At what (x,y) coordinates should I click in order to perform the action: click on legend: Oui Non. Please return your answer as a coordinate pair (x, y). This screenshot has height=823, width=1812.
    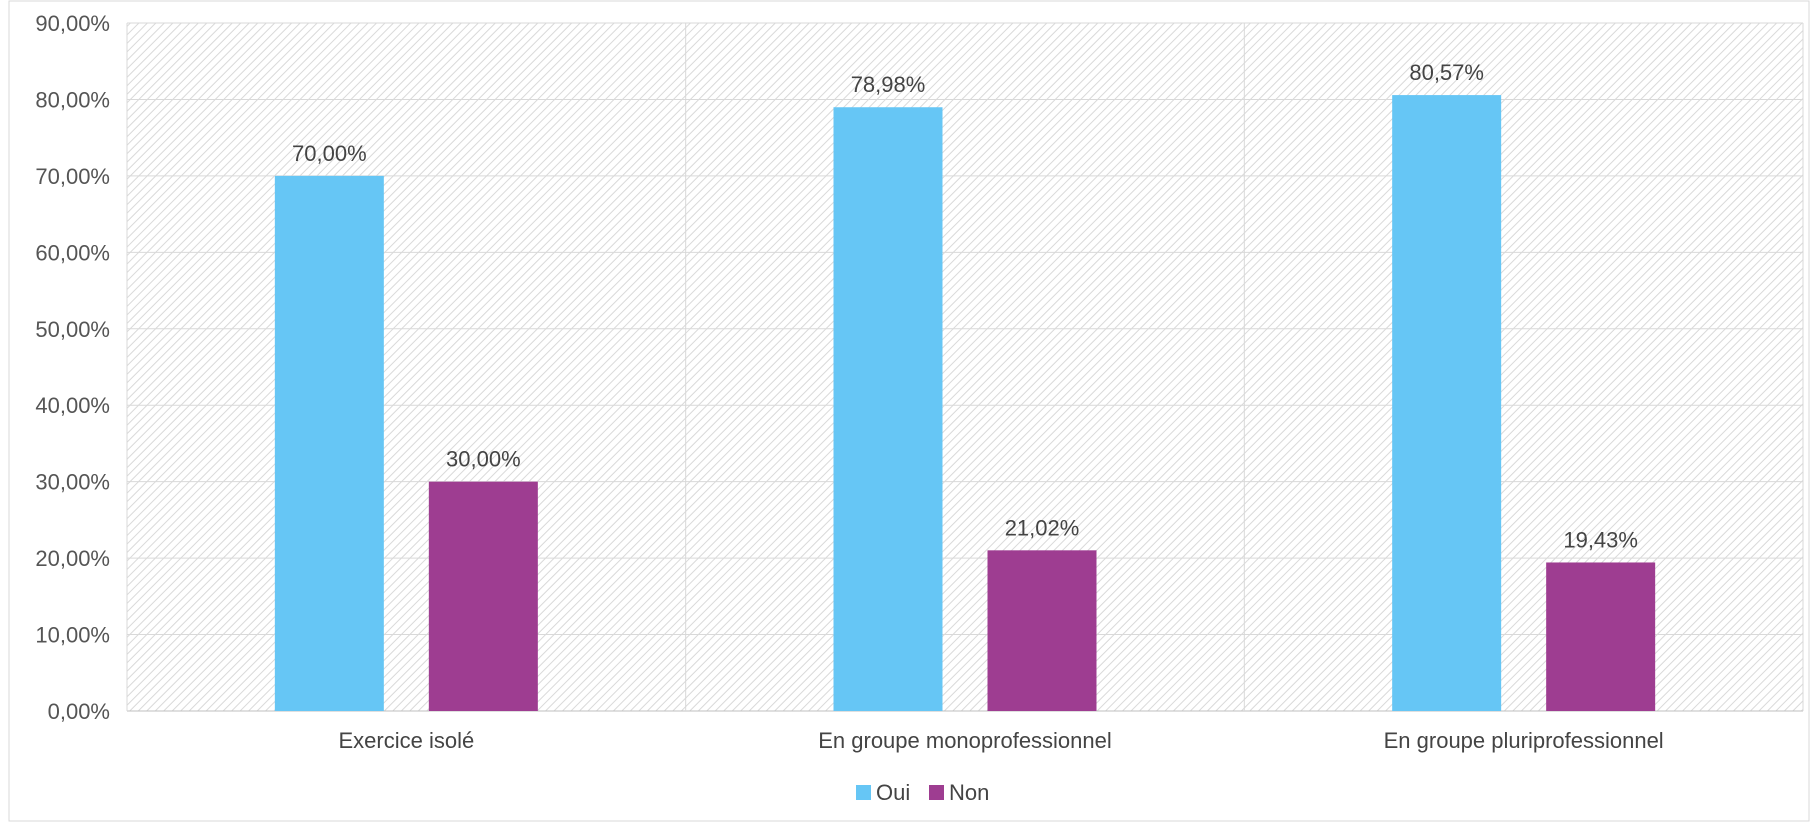
    Looking at the image, I should click on (922, 792).